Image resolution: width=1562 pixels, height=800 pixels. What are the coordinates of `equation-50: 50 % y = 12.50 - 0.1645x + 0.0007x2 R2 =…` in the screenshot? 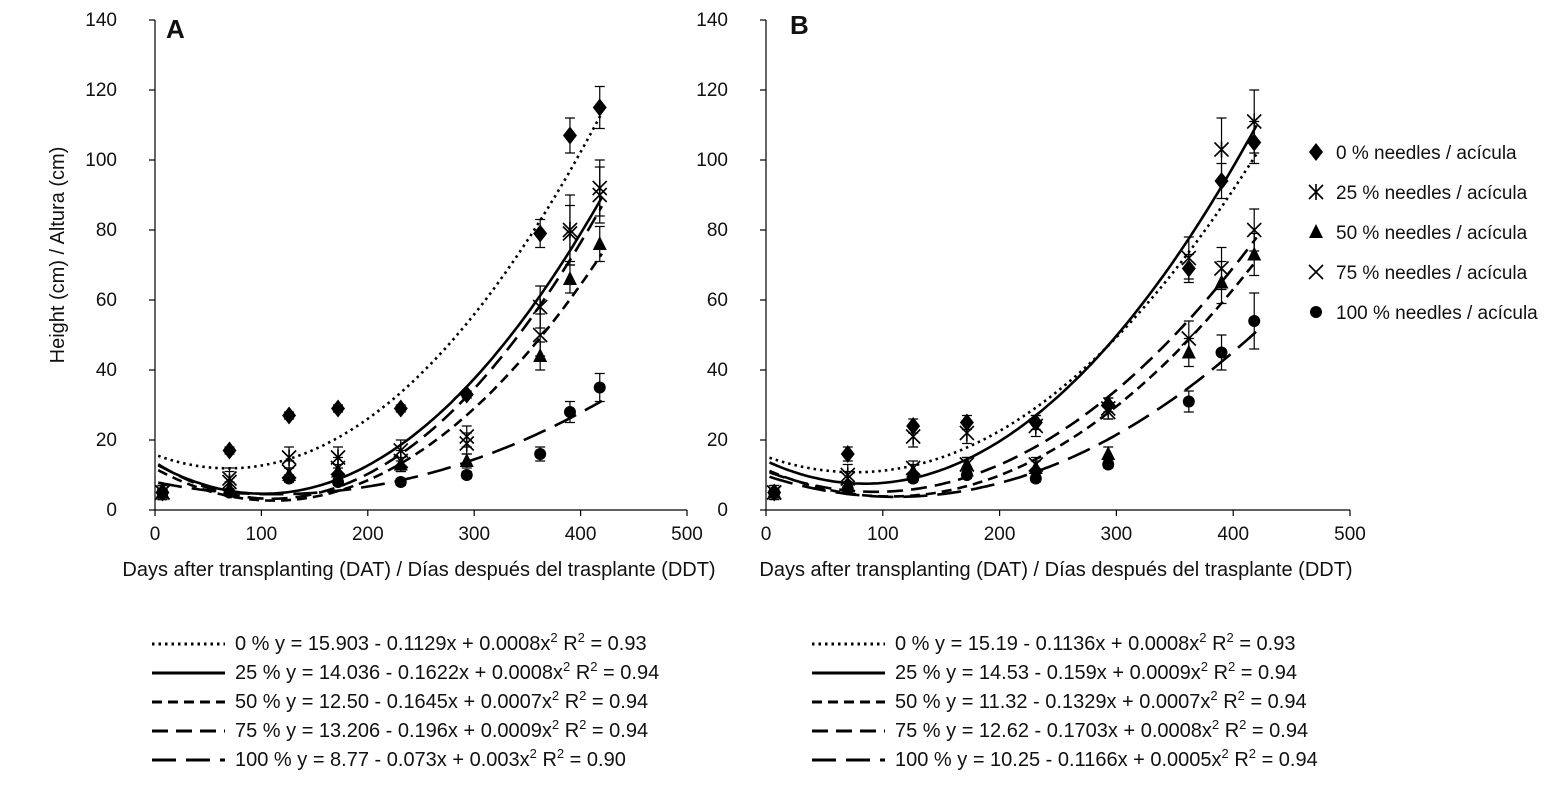 It's located at (441, 700).